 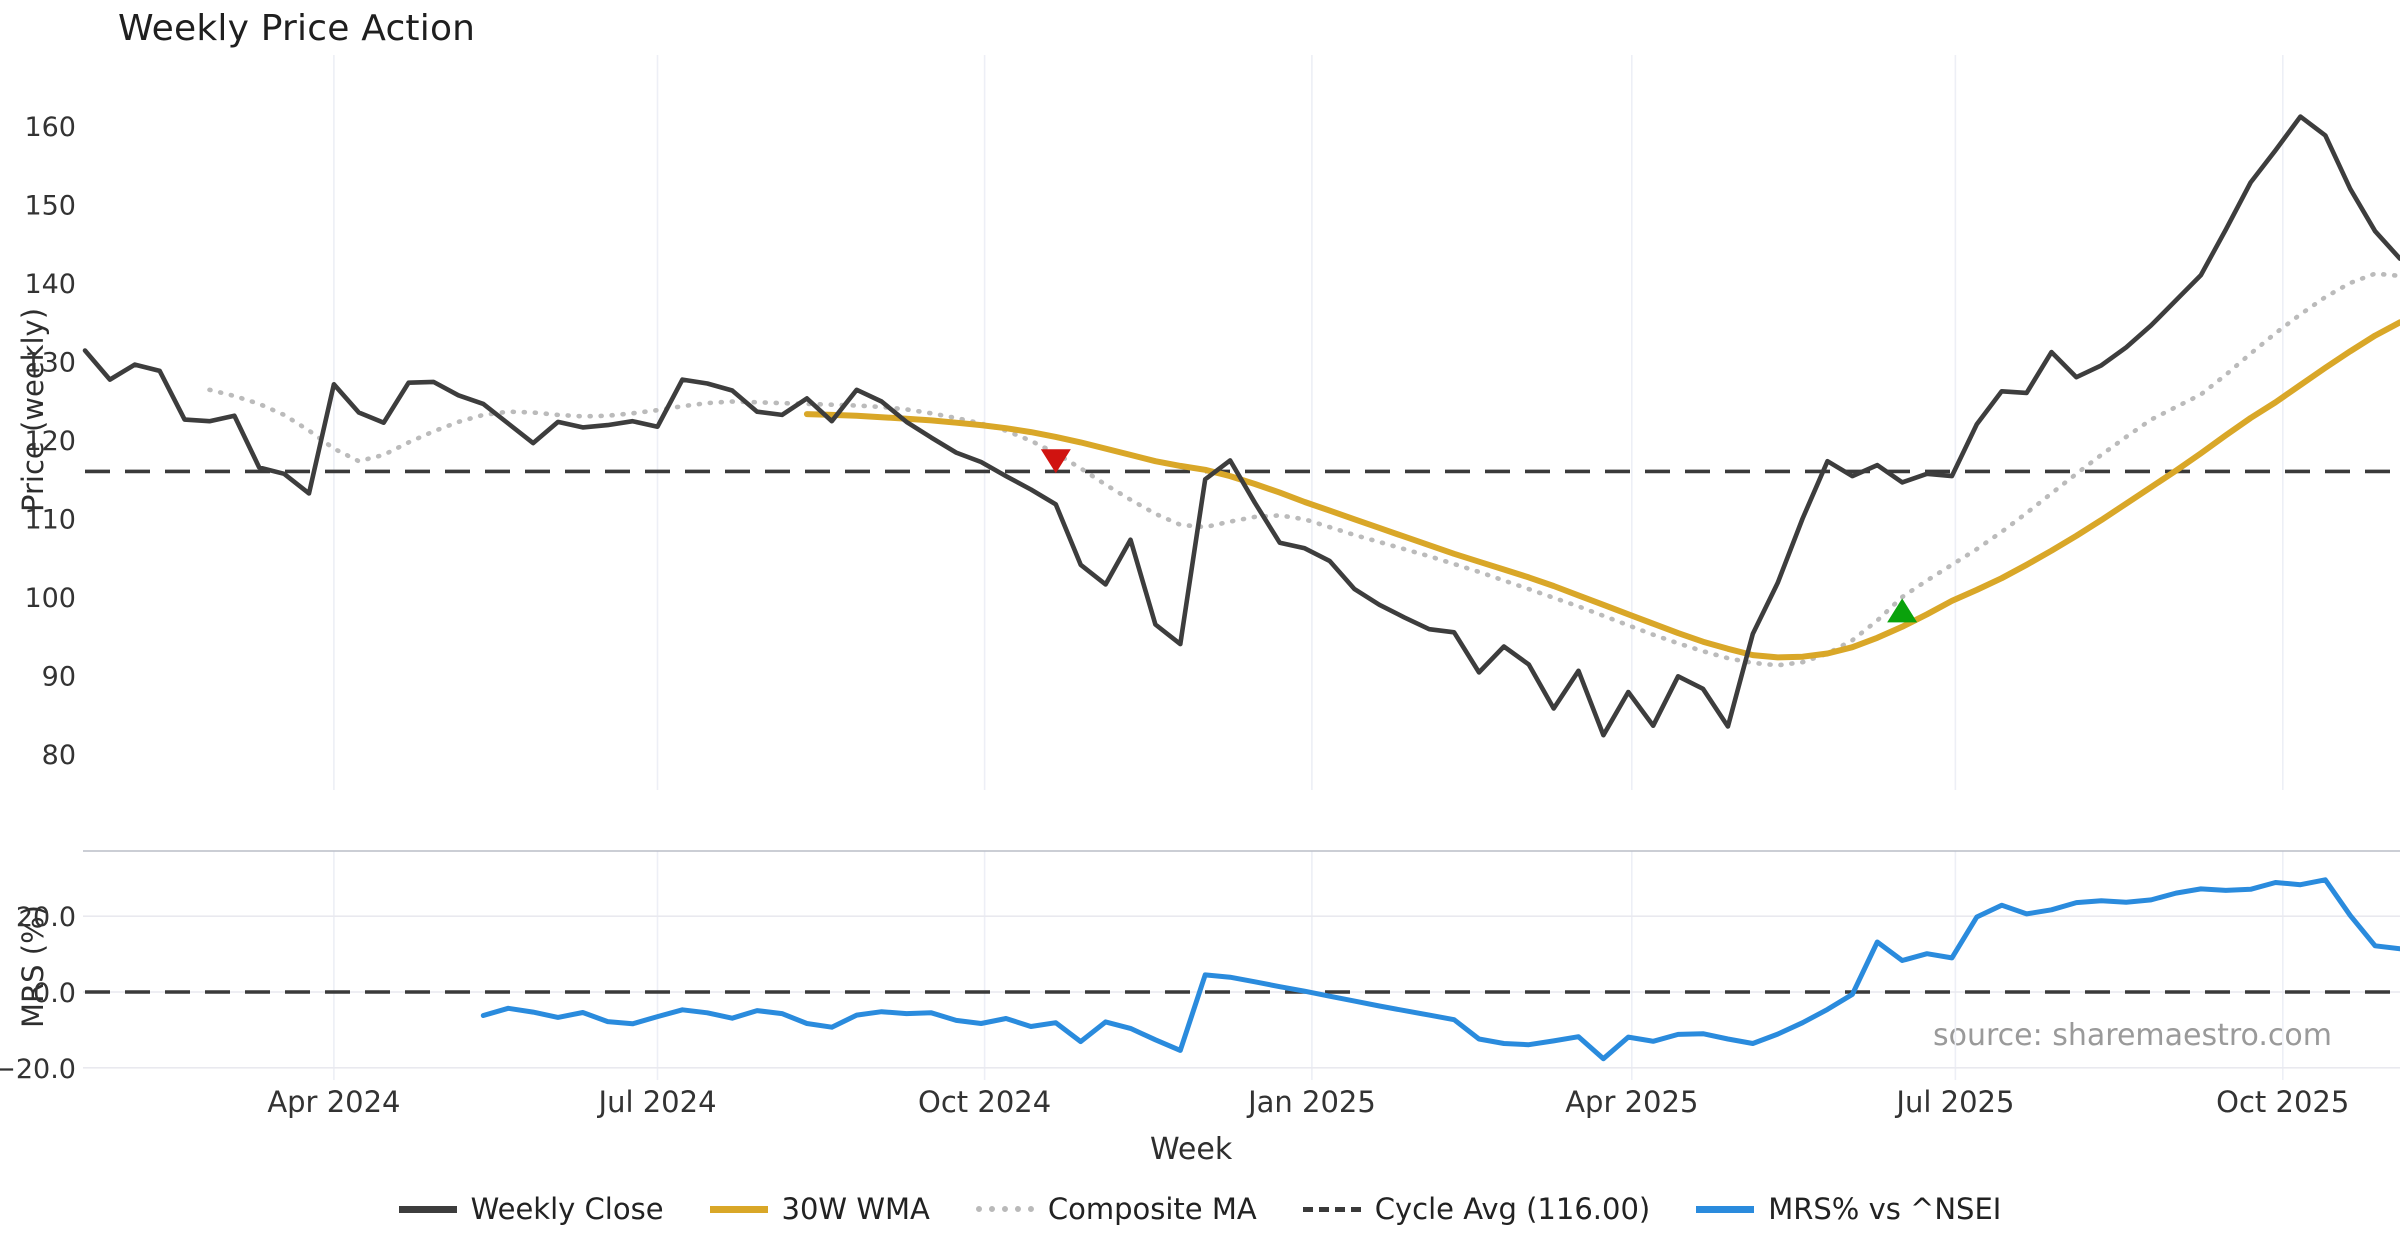 I want to click on legend-item-mrs: MRS% vs ^NSEI, so click(x=1848, y=1209).